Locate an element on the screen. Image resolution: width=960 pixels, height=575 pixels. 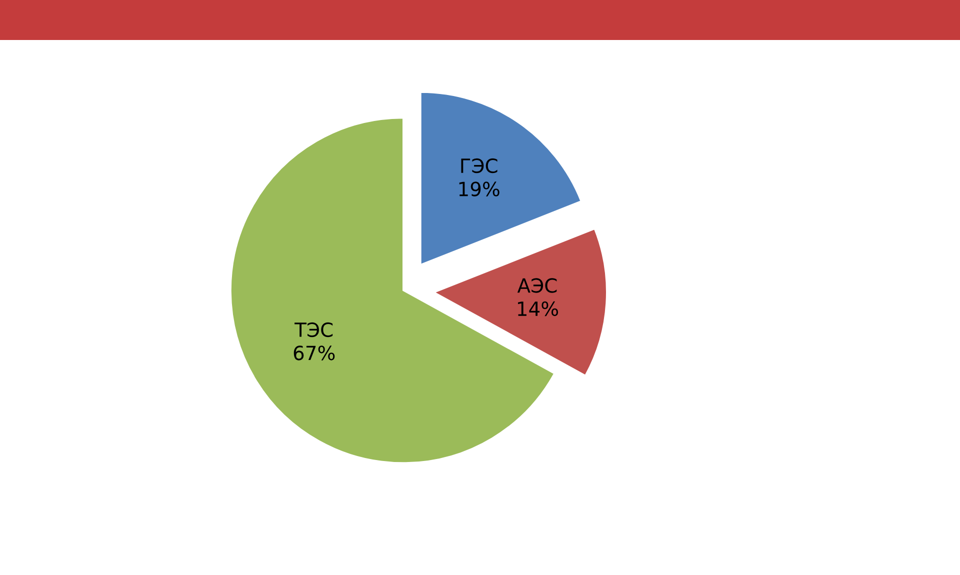
data-label: 67% is located at coordinates (314, 353).